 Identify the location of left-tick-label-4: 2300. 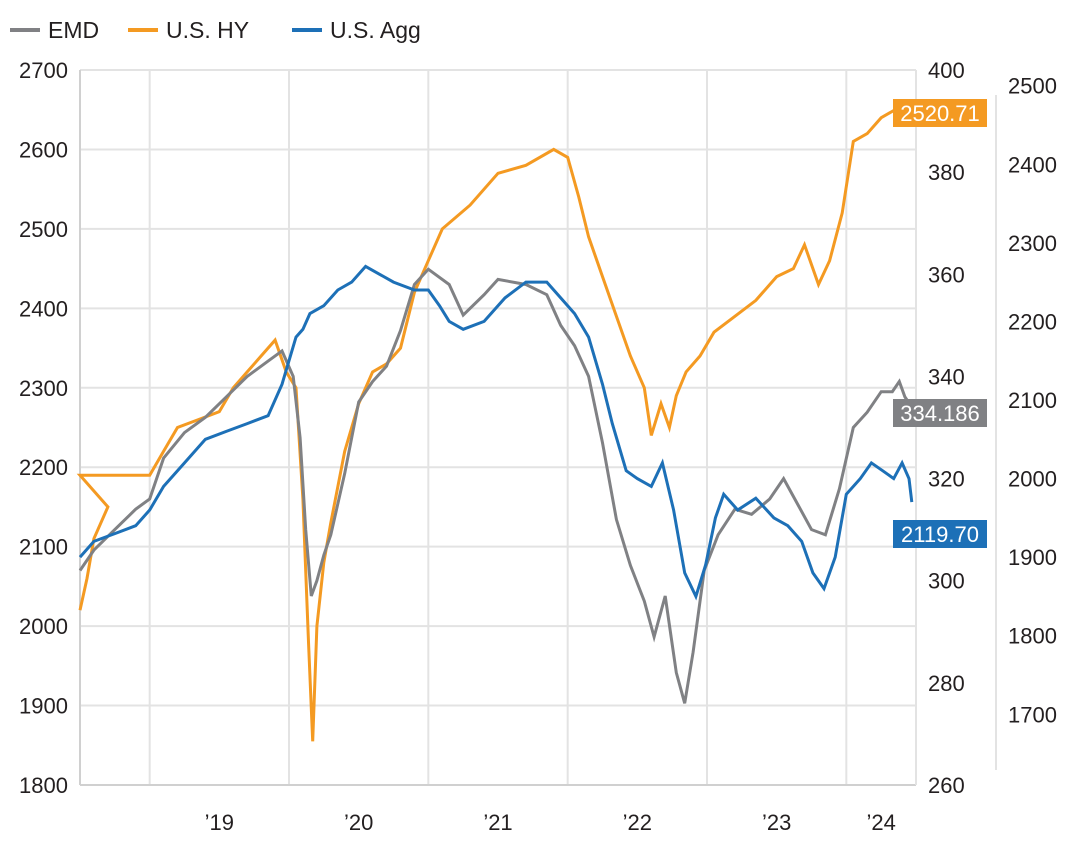
(43, 388).